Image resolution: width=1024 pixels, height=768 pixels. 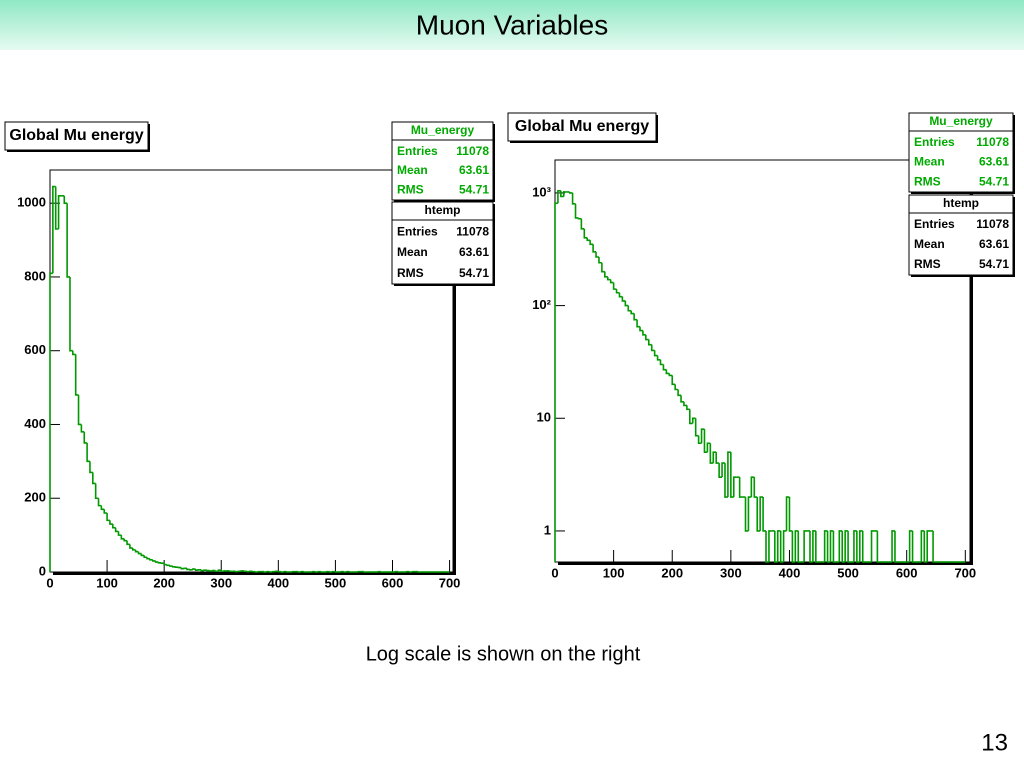 I want to click on y-tick-label: 1, so click(x=547, y=529).